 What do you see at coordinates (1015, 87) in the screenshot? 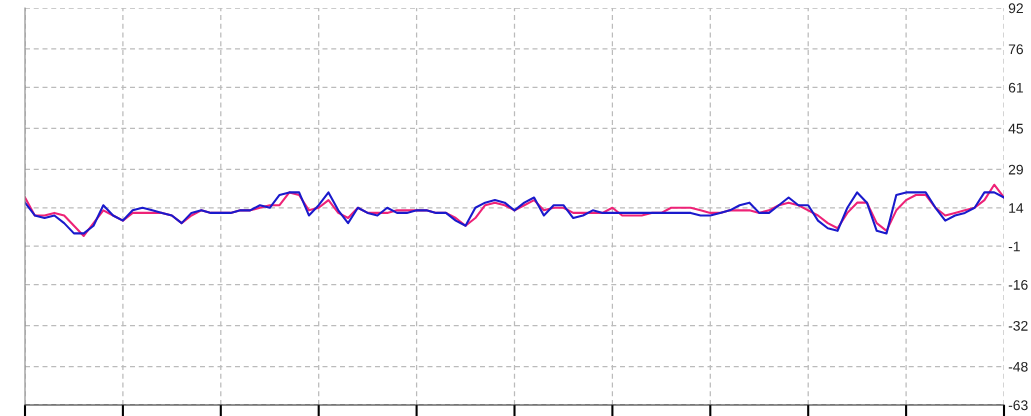
I see `y-tick-label: 61` at bounding box center [1015, 87].